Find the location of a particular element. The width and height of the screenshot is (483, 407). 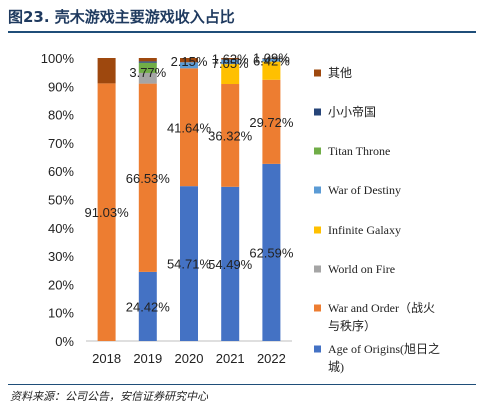

data-label: 1.63% is located at coordinates (230, 58).